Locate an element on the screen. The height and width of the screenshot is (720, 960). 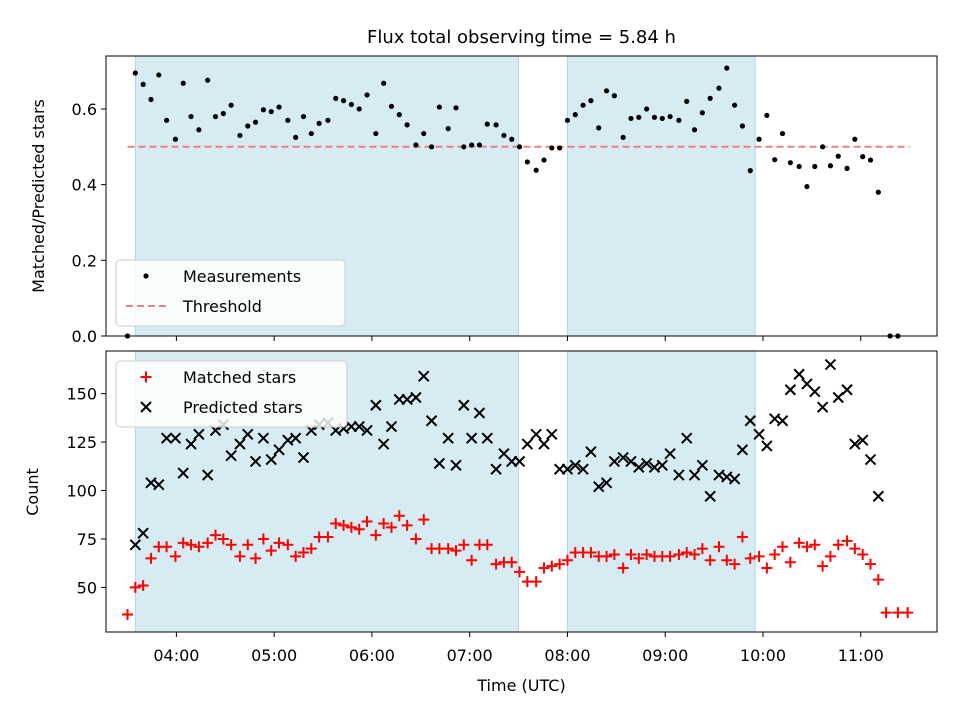
bottom-x-tick-label: 06:00 is located at coordinates (372, 655).